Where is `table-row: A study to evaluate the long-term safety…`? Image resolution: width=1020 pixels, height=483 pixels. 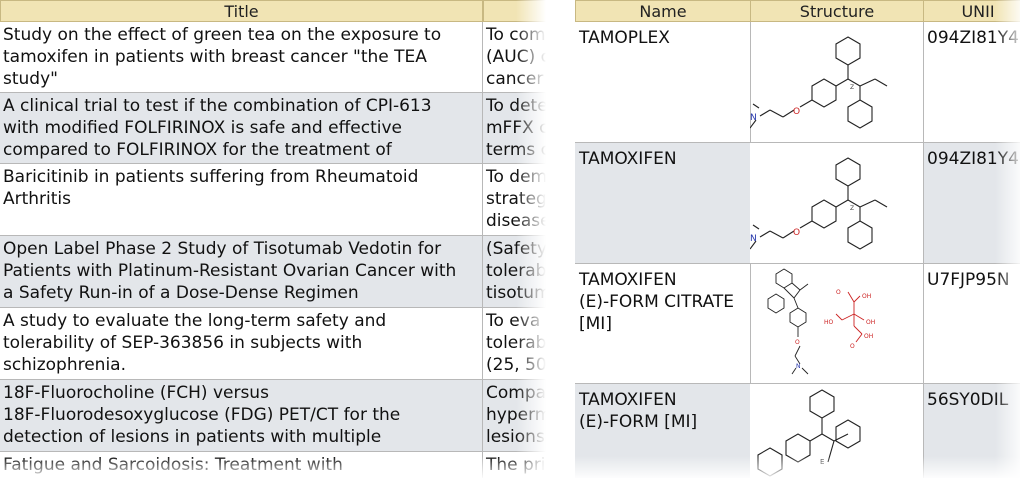
table-row: A study to evaluate the long-term safety… is located at coordinates (273, 344).